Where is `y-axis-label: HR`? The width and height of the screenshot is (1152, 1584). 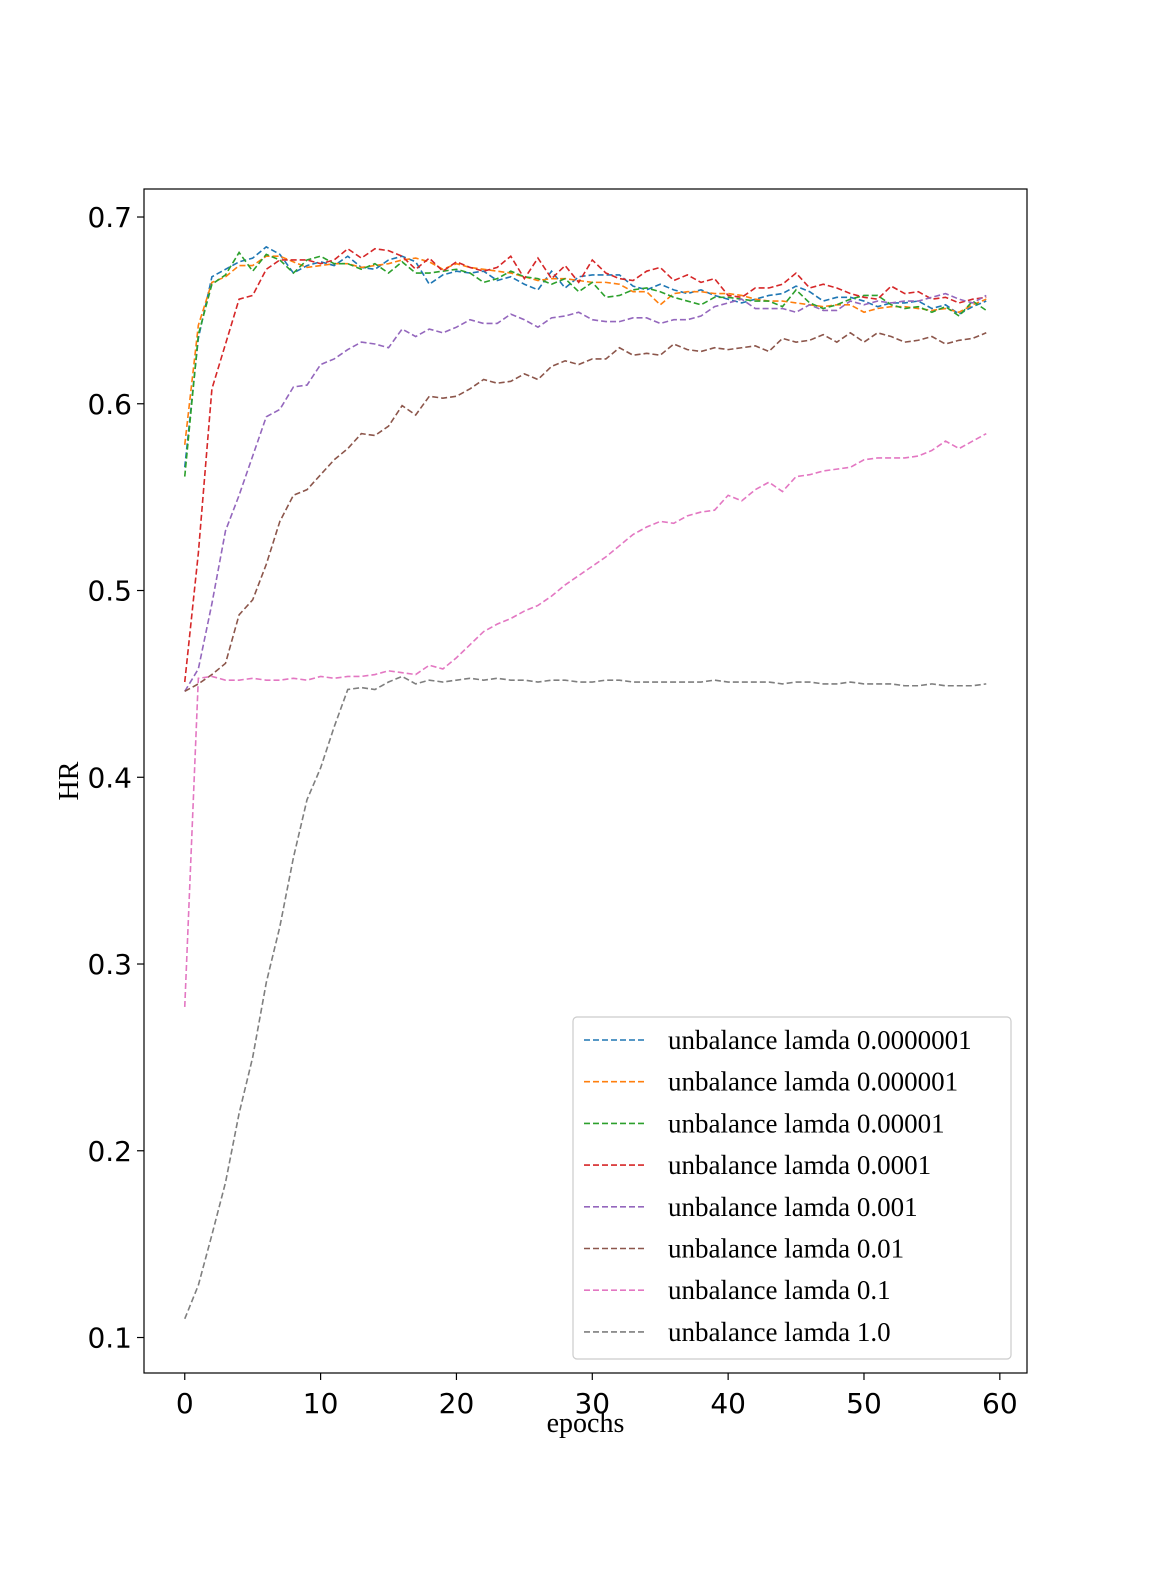 y-axis-label: HR is located at coordinates (69, 780).